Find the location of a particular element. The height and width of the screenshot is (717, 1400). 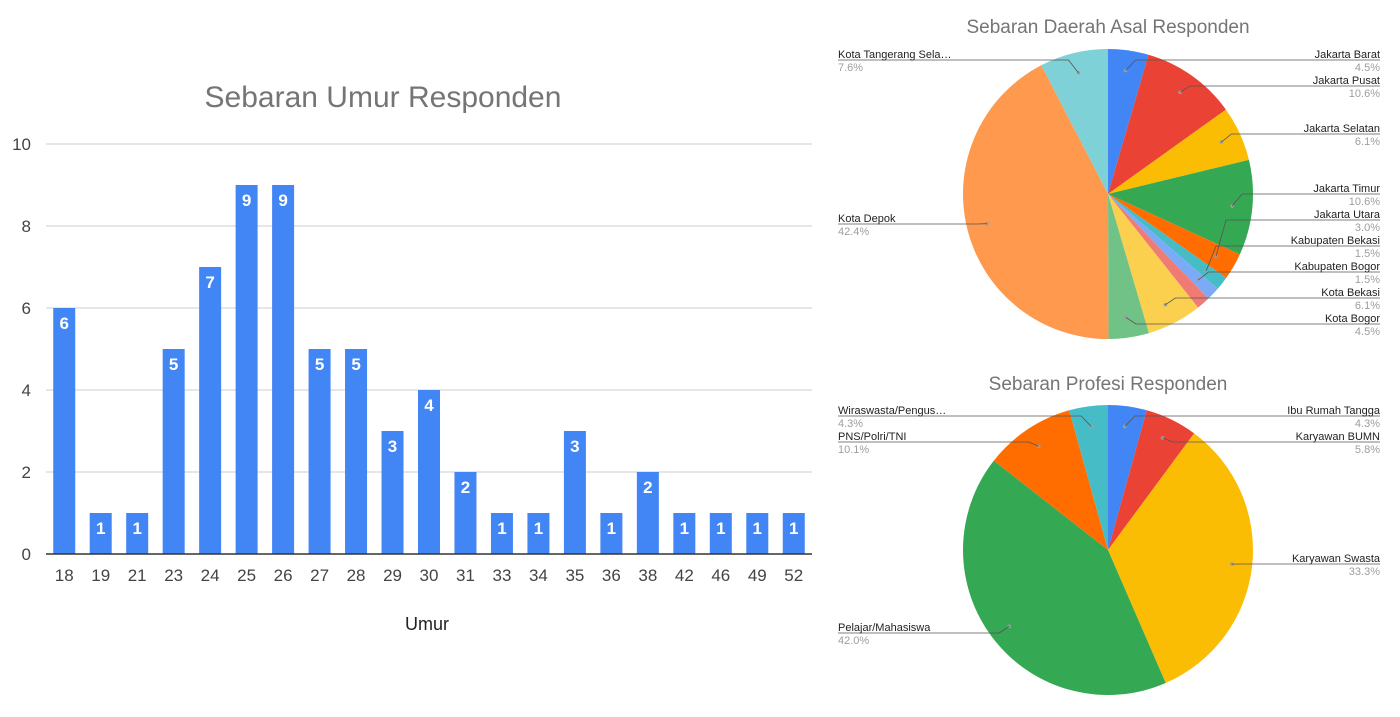

y-tick-label: 2 is located at coordinates (26, 472).